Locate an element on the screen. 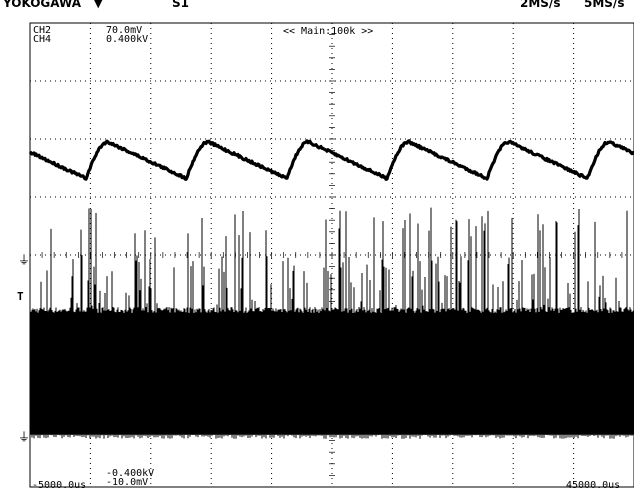 This screenshot has width=634, height=494. ch4-scale: 0.400kV is located at coordinates (127, 39).